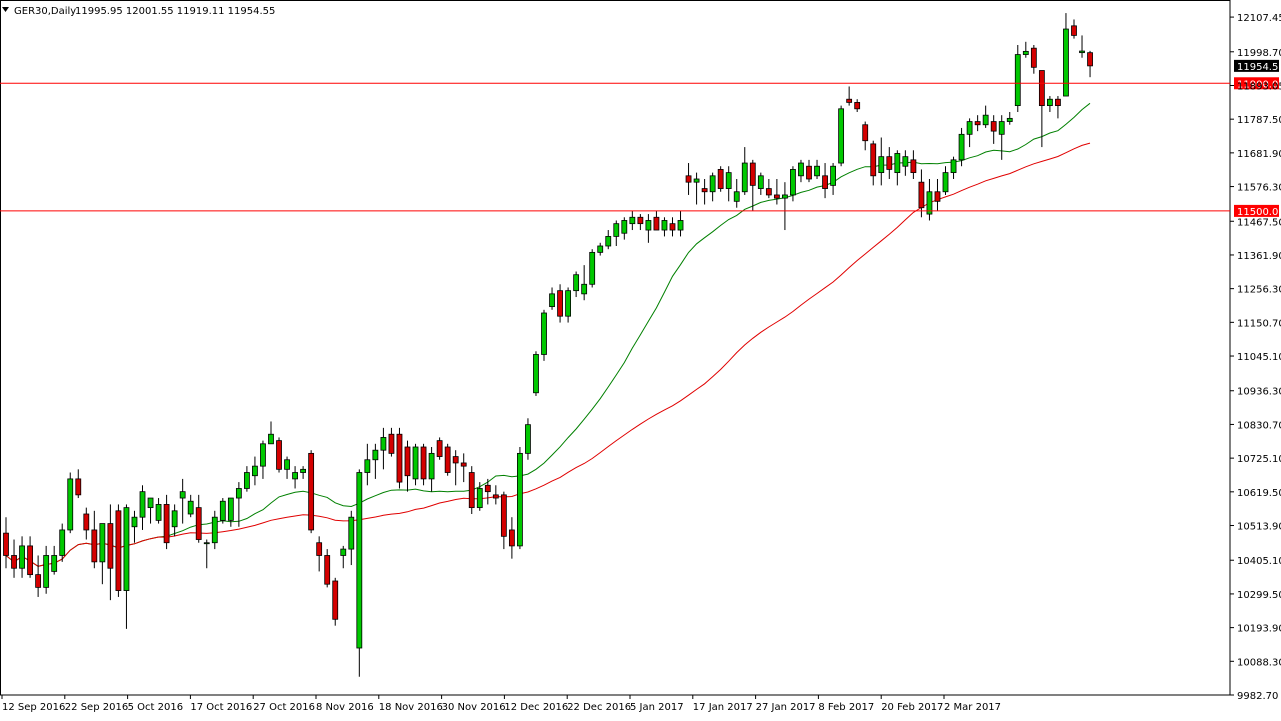  Describe the element at coordinates (284, 707) in the screenshot. I see `x-tick-label: 27 Oct 2016` at that location.